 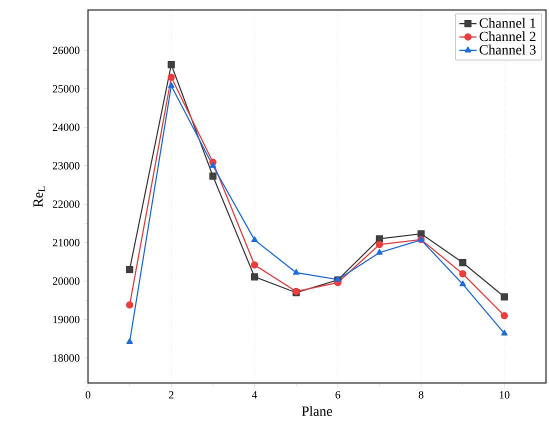 I want to click on x-tick-label: 6, so click(x=338, y=395).